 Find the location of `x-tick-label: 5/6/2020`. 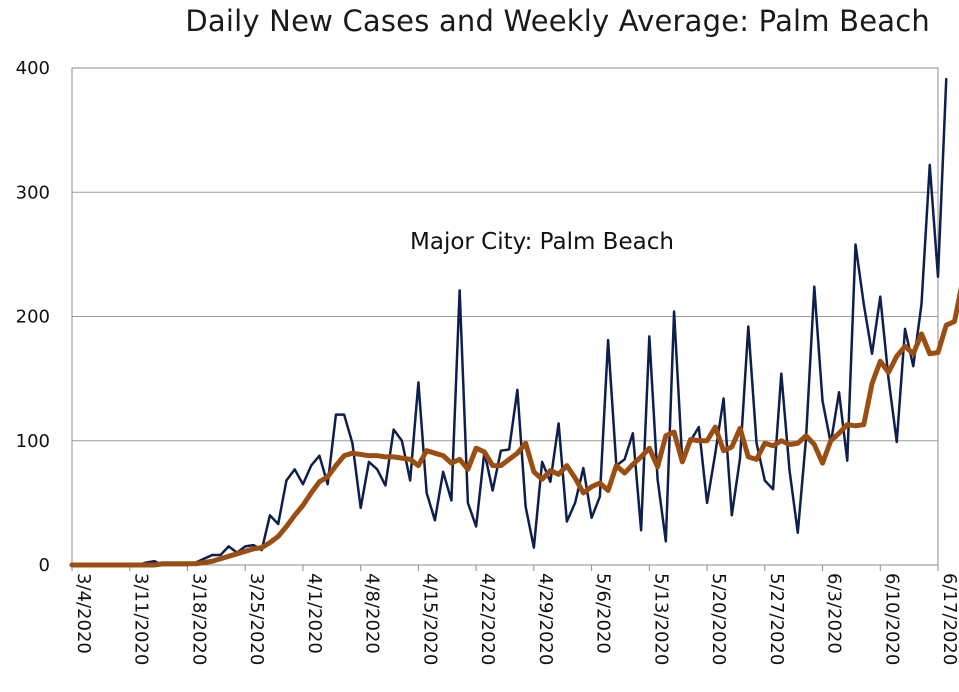

x-tick-label: 5/6/2020 is located at coordinates (603, 613).